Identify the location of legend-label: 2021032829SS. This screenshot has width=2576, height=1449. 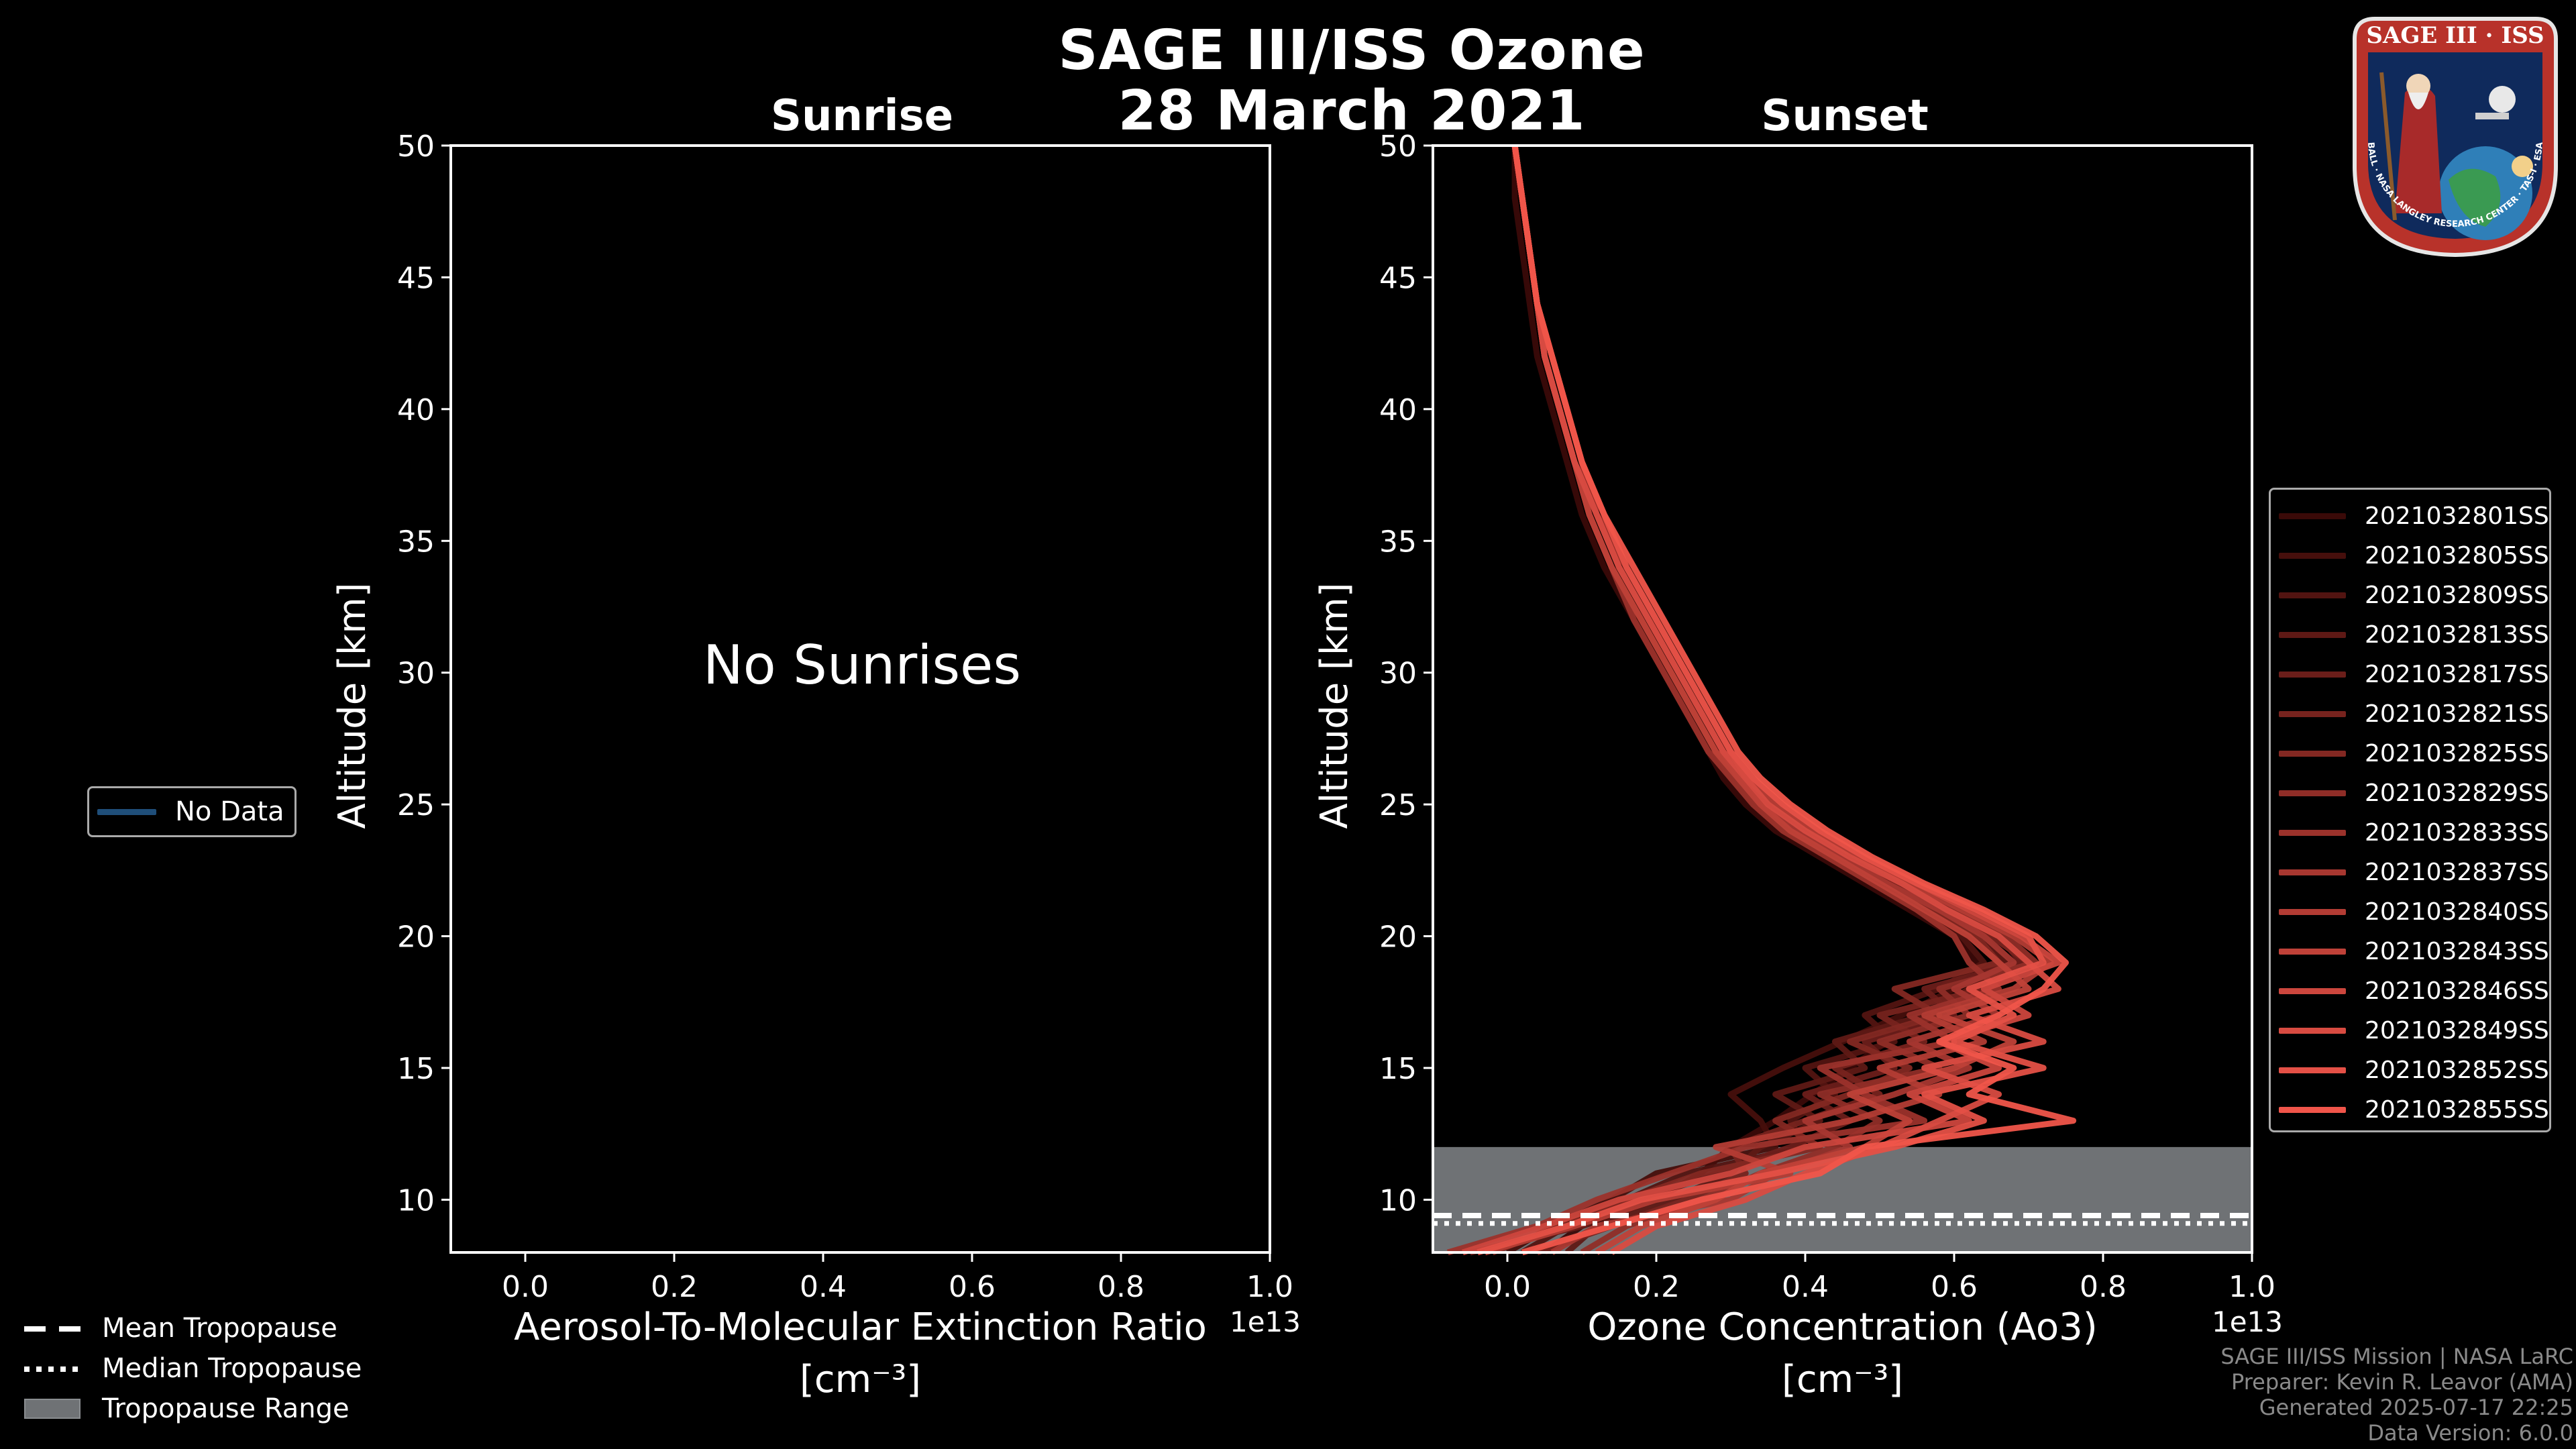
(2457, 793).